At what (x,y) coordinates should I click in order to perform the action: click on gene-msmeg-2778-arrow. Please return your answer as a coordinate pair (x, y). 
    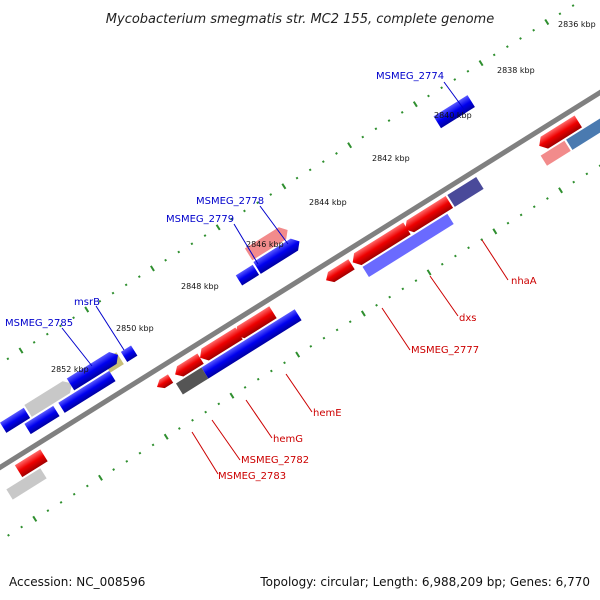
    Looking at the image, I should click on (267, 242).